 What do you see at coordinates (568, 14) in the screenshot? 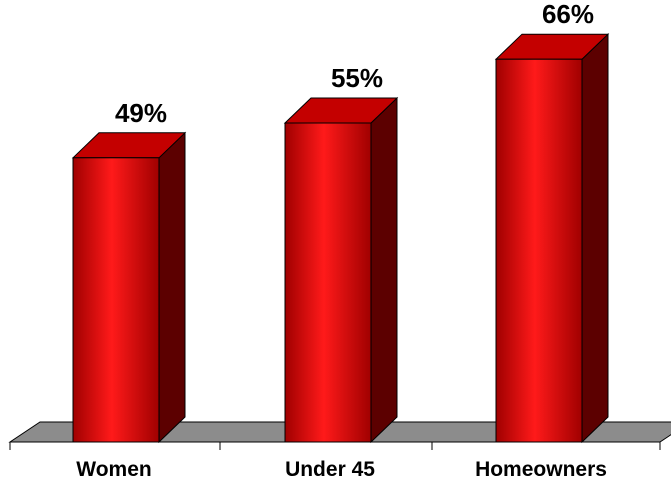
I see `data-label: 66%` at bounding box center [568, 14].